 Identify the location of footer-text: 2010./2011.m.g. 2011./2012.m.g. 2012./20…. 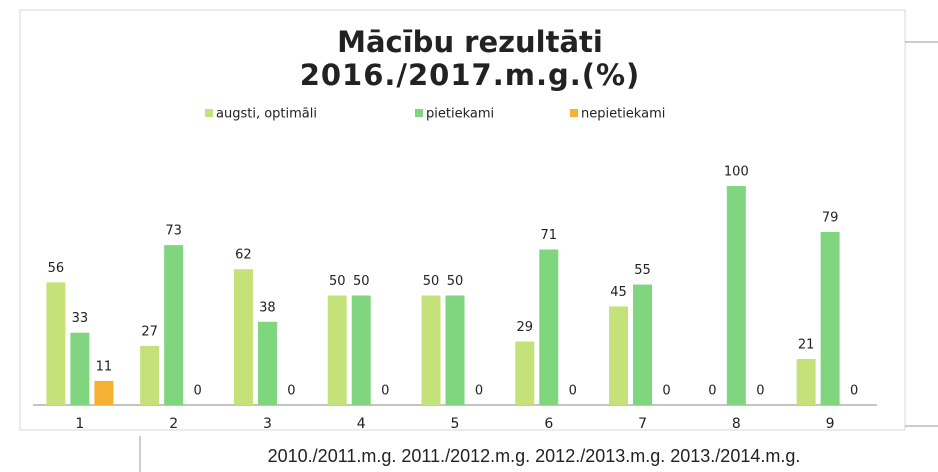
(534, 456).